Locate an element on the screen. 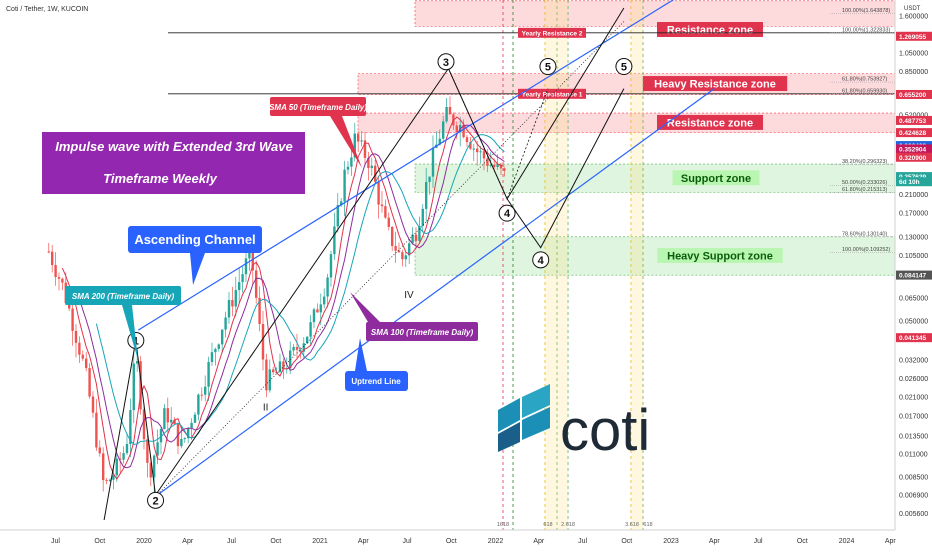 The image size is (932, 555). x-tick-label: 2023 is located at coordinates (671, 541).